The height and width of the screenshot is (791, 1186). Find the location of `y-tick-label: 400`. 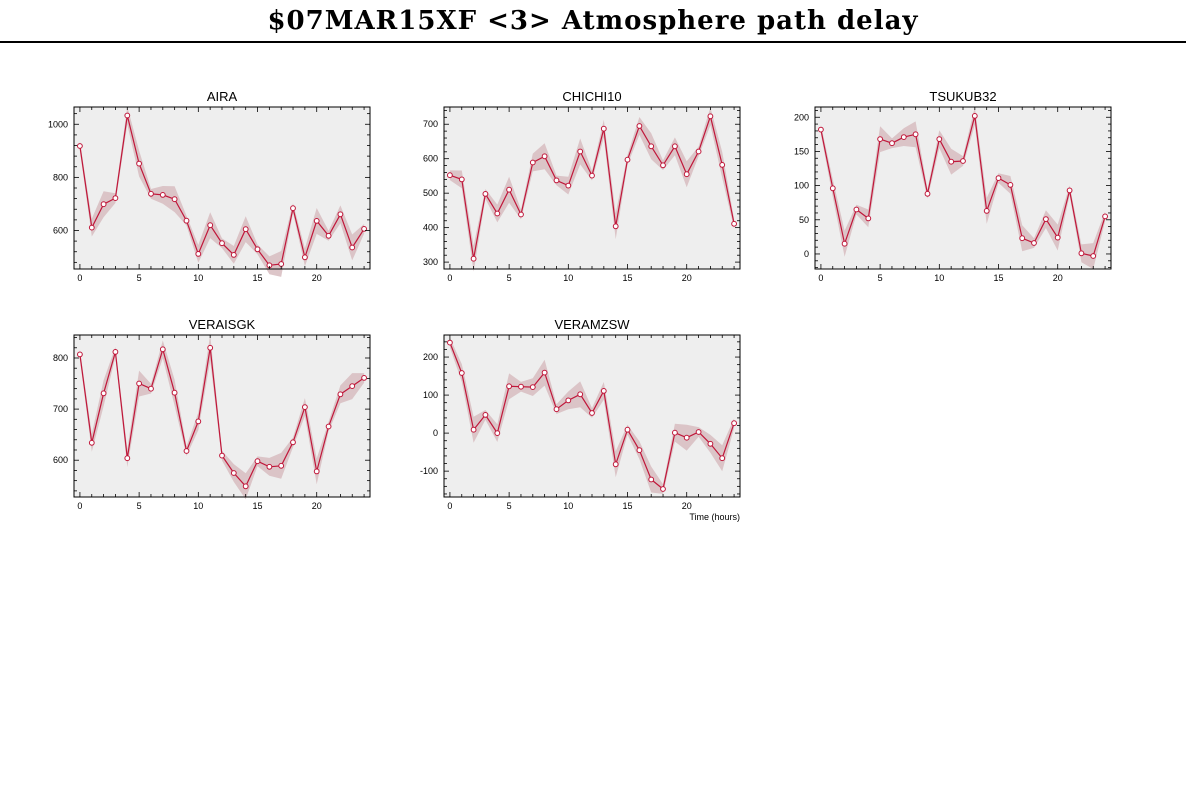

y-tick-label: 400 is located at coordinates (430, 228).